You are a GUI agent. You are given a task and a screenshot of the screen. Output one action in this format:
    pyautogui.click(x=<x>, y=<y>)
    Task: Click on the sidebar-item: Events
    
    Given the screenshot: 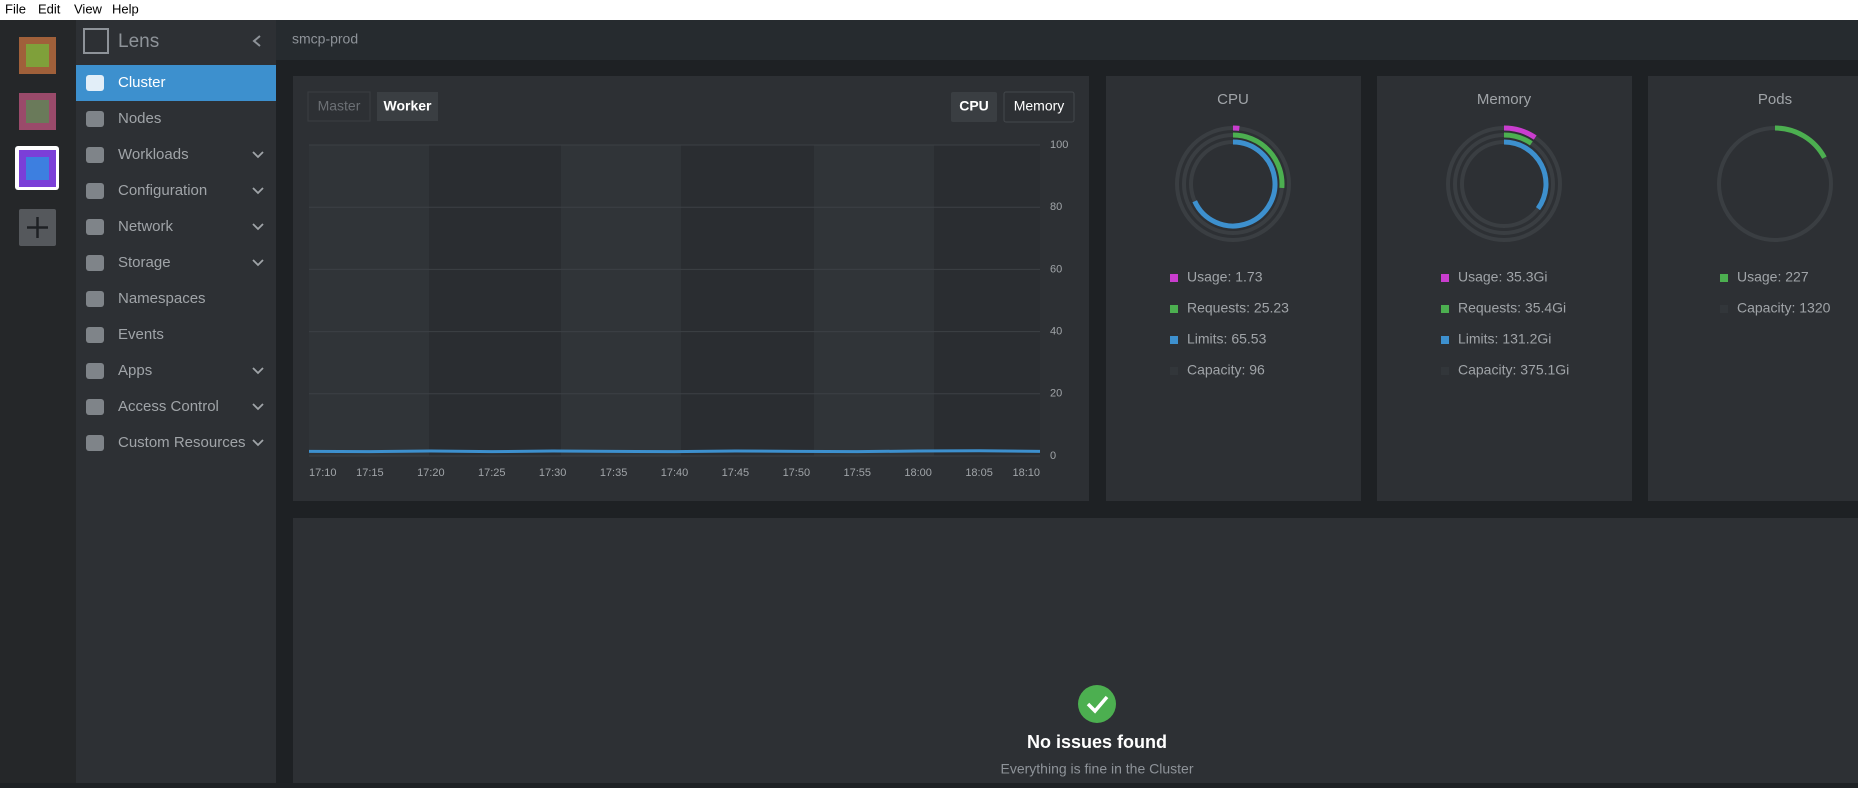 What is the action you would take?
    pyautogui.click(x=141, y=334)
    